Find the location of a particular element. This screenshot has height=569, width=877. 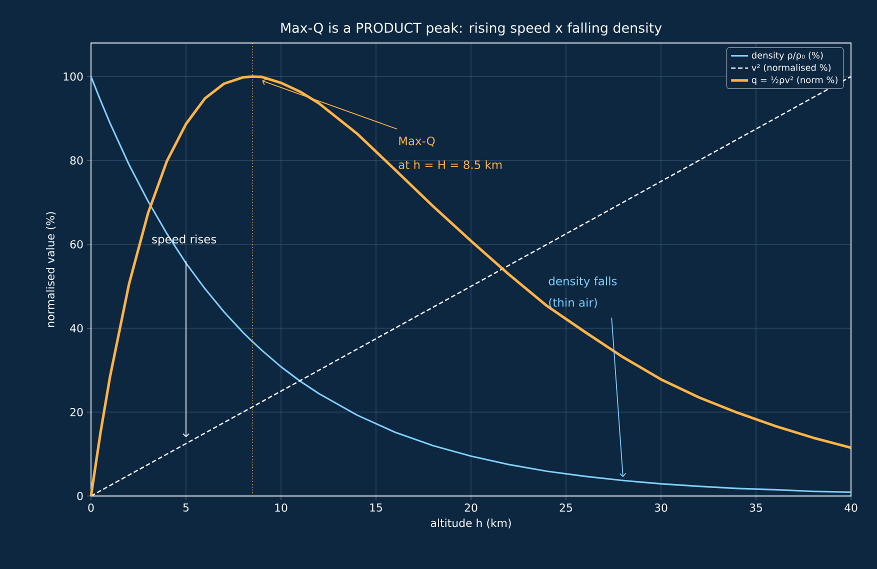

annotation: Max-Q is located at coordinates (417, 141).